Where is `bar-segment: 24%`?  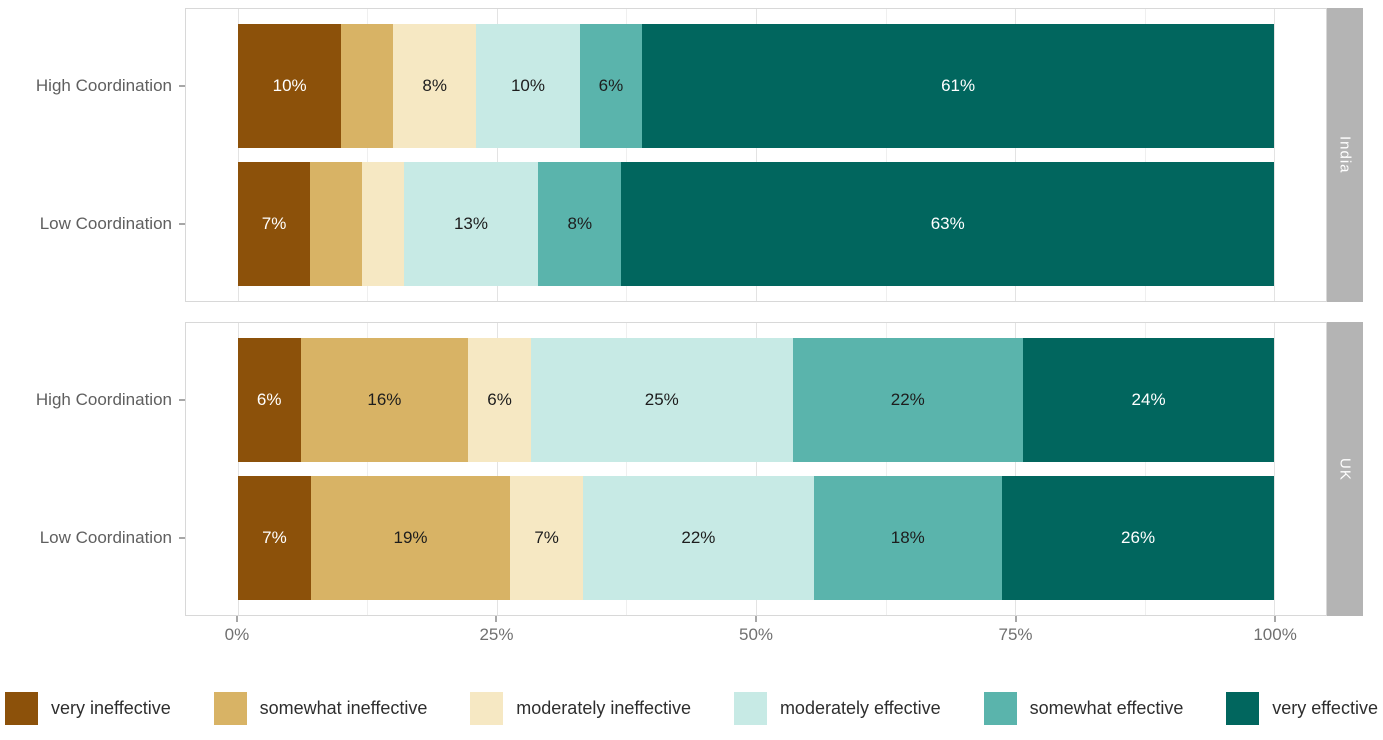
bar-segment: 24% is located at coordinates (1148, 399).